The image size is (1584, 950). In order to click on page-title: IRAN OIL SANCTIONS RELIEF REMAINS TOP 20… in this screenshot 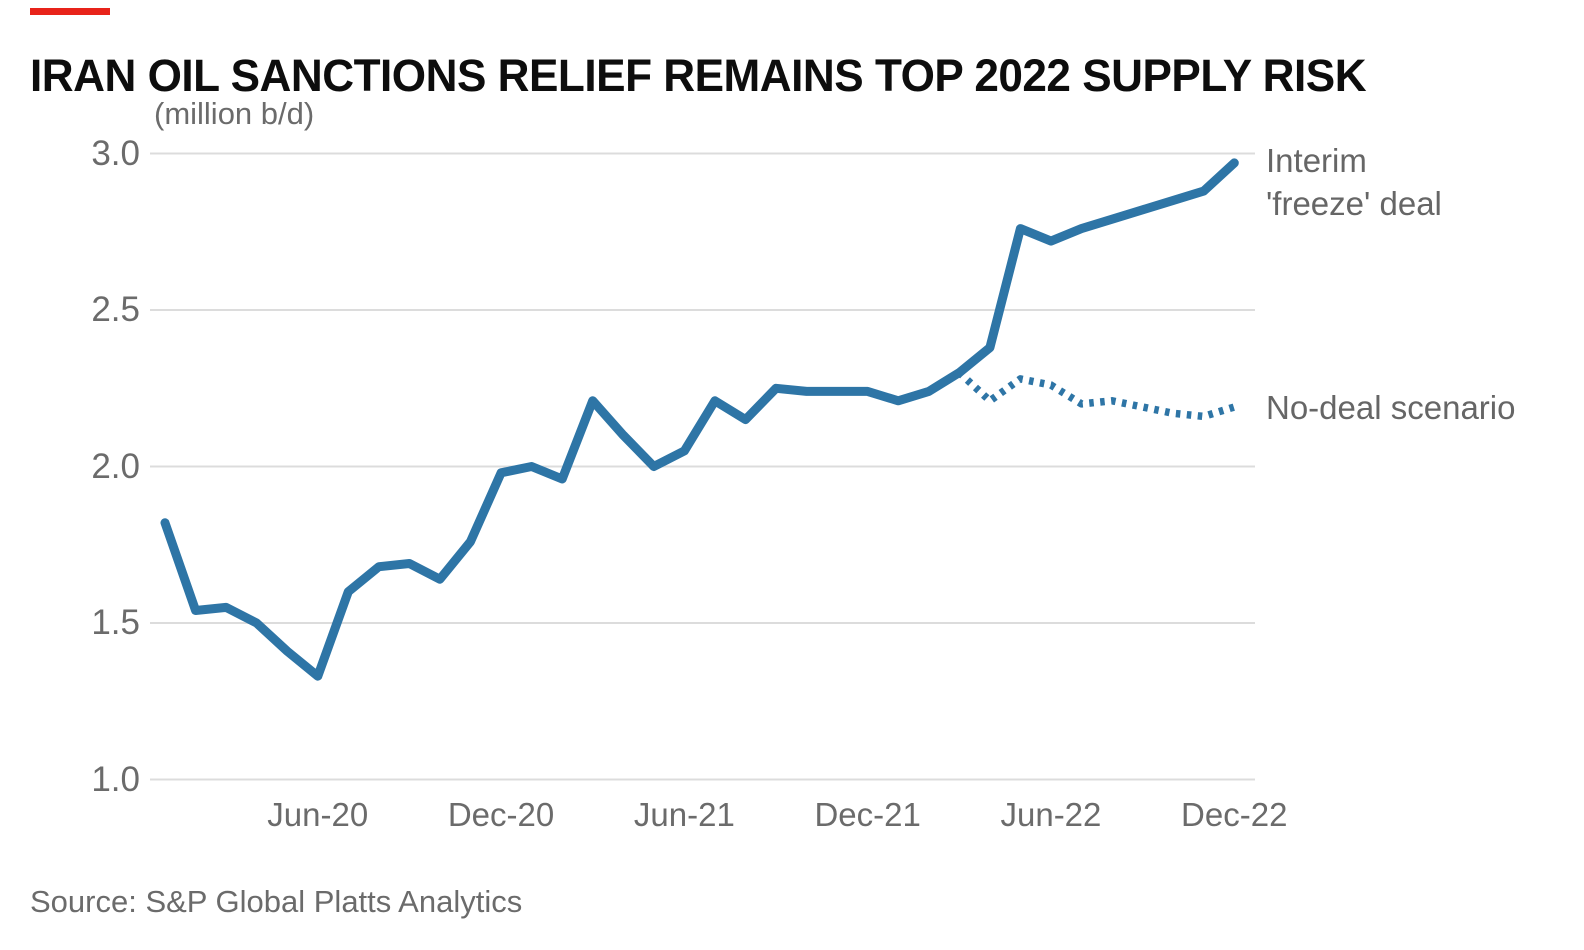, I will do `click(698, 76)`.